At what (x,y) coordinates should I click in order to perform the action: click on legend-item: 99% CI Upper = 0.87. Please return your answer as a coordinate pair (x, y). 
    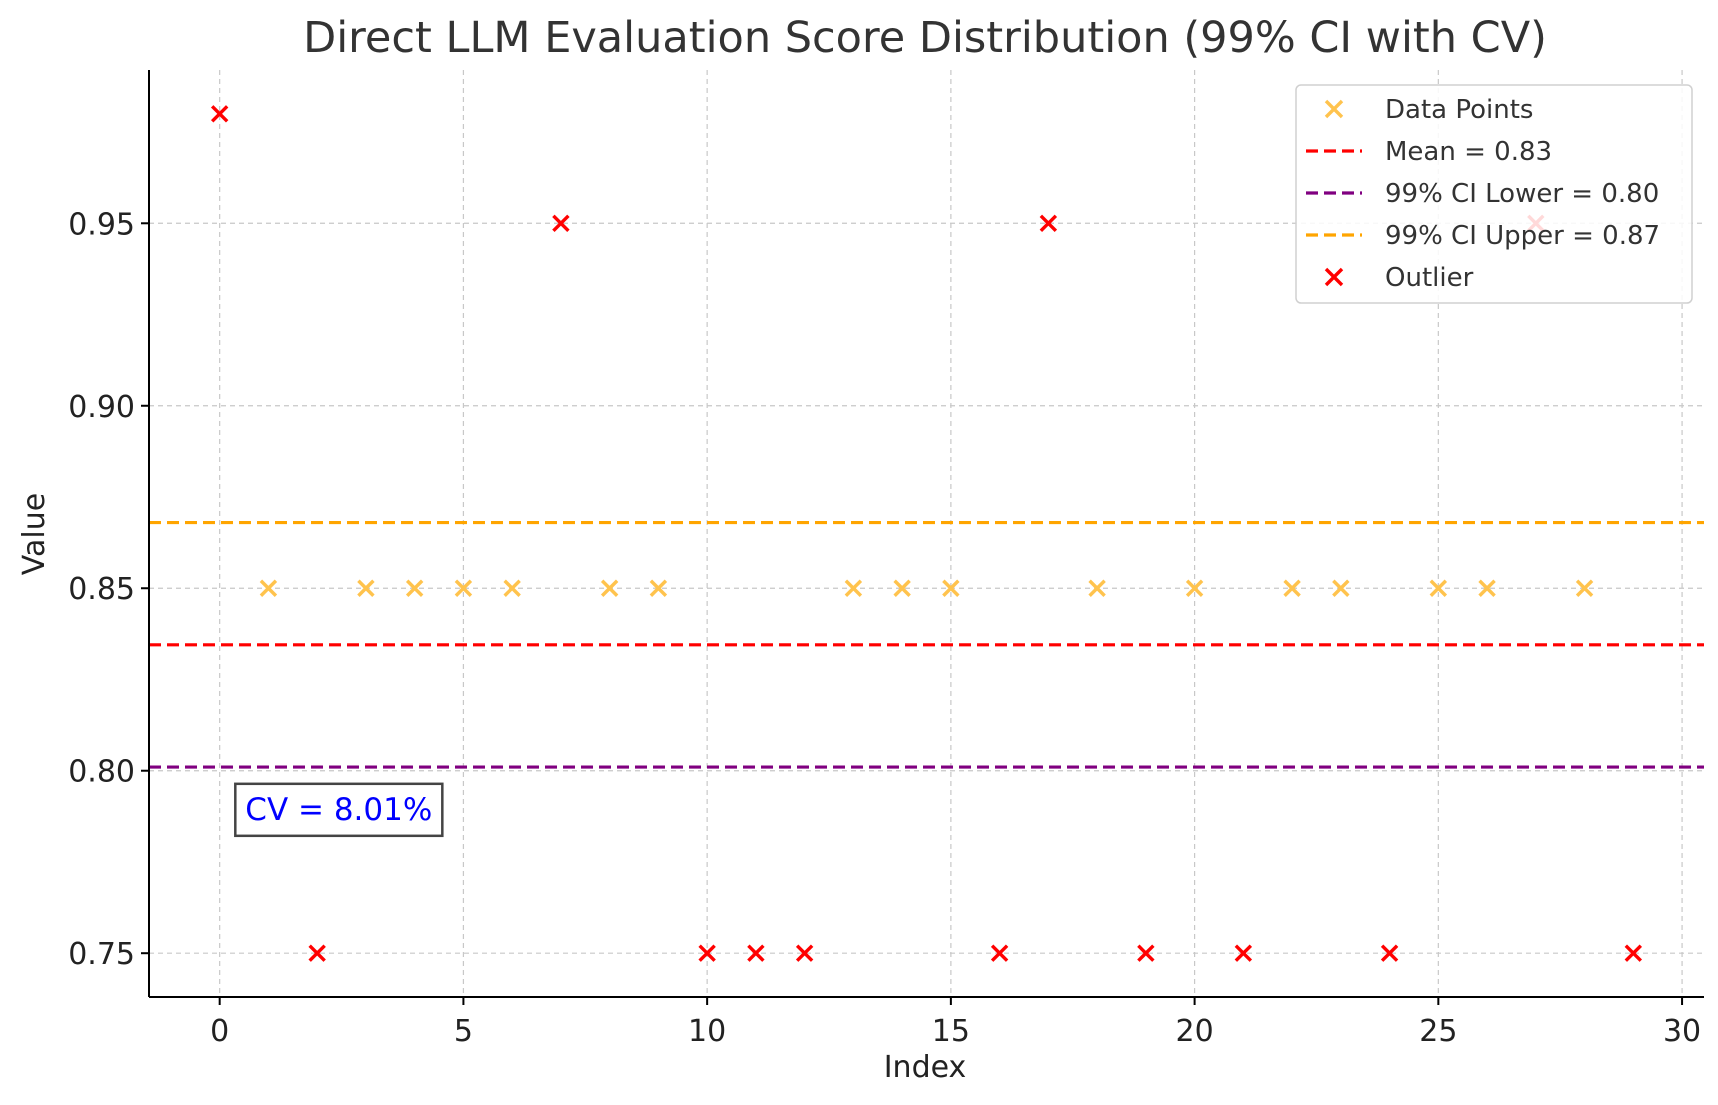
    Looking at the image, I should click on (1483, 236).